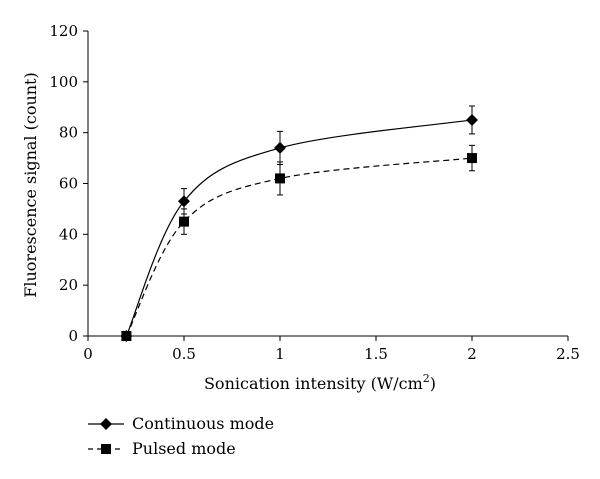 This screenshot has height=479, width=600. Describe the element at coordinates (433, 383) in the screenshot. I see `x-axis-title-suffix: )` at that location.